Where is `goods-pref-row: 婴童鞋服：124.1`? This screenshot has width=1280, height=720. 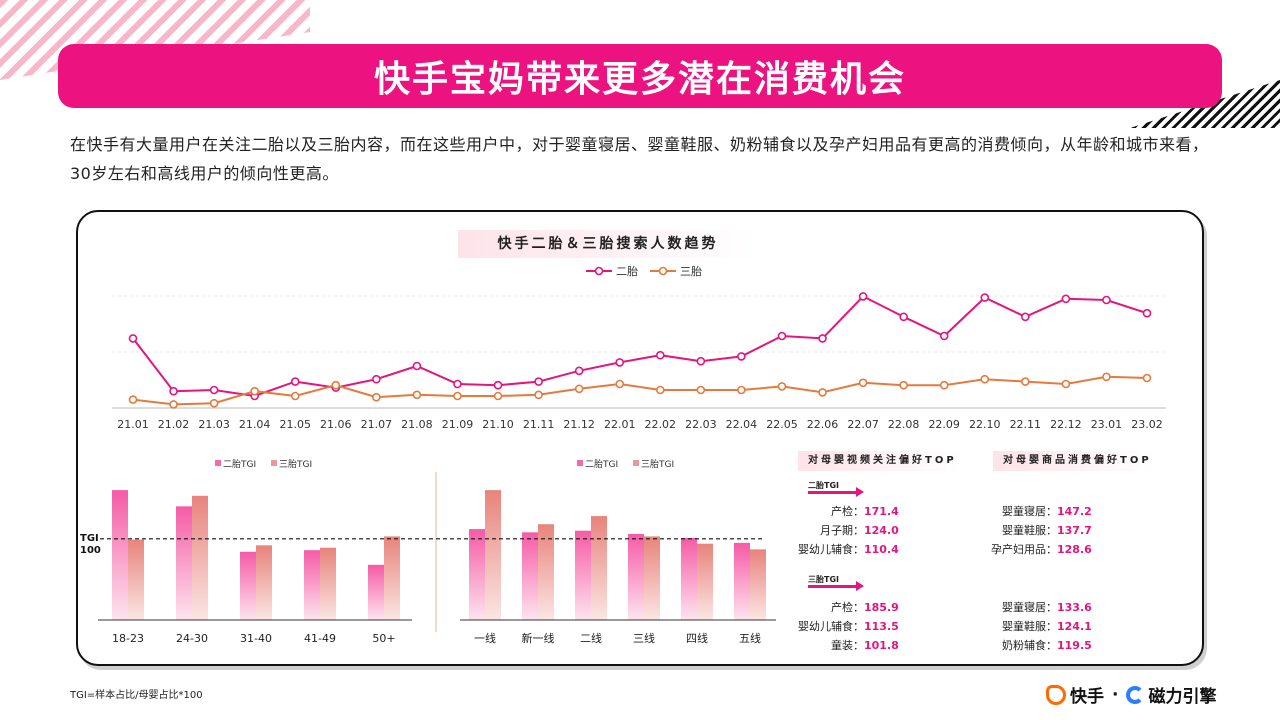
goods-pref-row: 婴童鞋服：124.1 is located at coordinates (1027, 626).